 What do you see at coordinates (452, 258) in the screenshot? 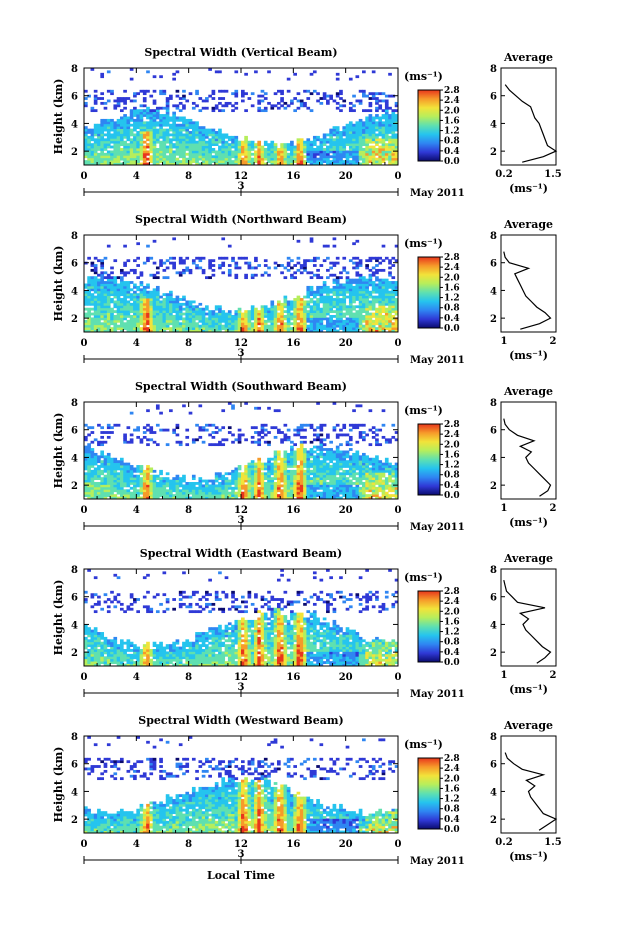
I see `colorbar-tick-label: 2.8` at bounding box center [452, 258].